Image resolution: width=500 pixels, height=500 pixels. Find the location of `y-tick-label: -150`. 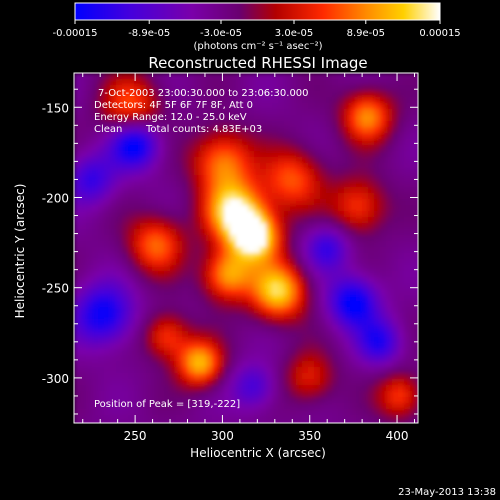

y-tick-label: -150 is located at coordinates (55, 108).